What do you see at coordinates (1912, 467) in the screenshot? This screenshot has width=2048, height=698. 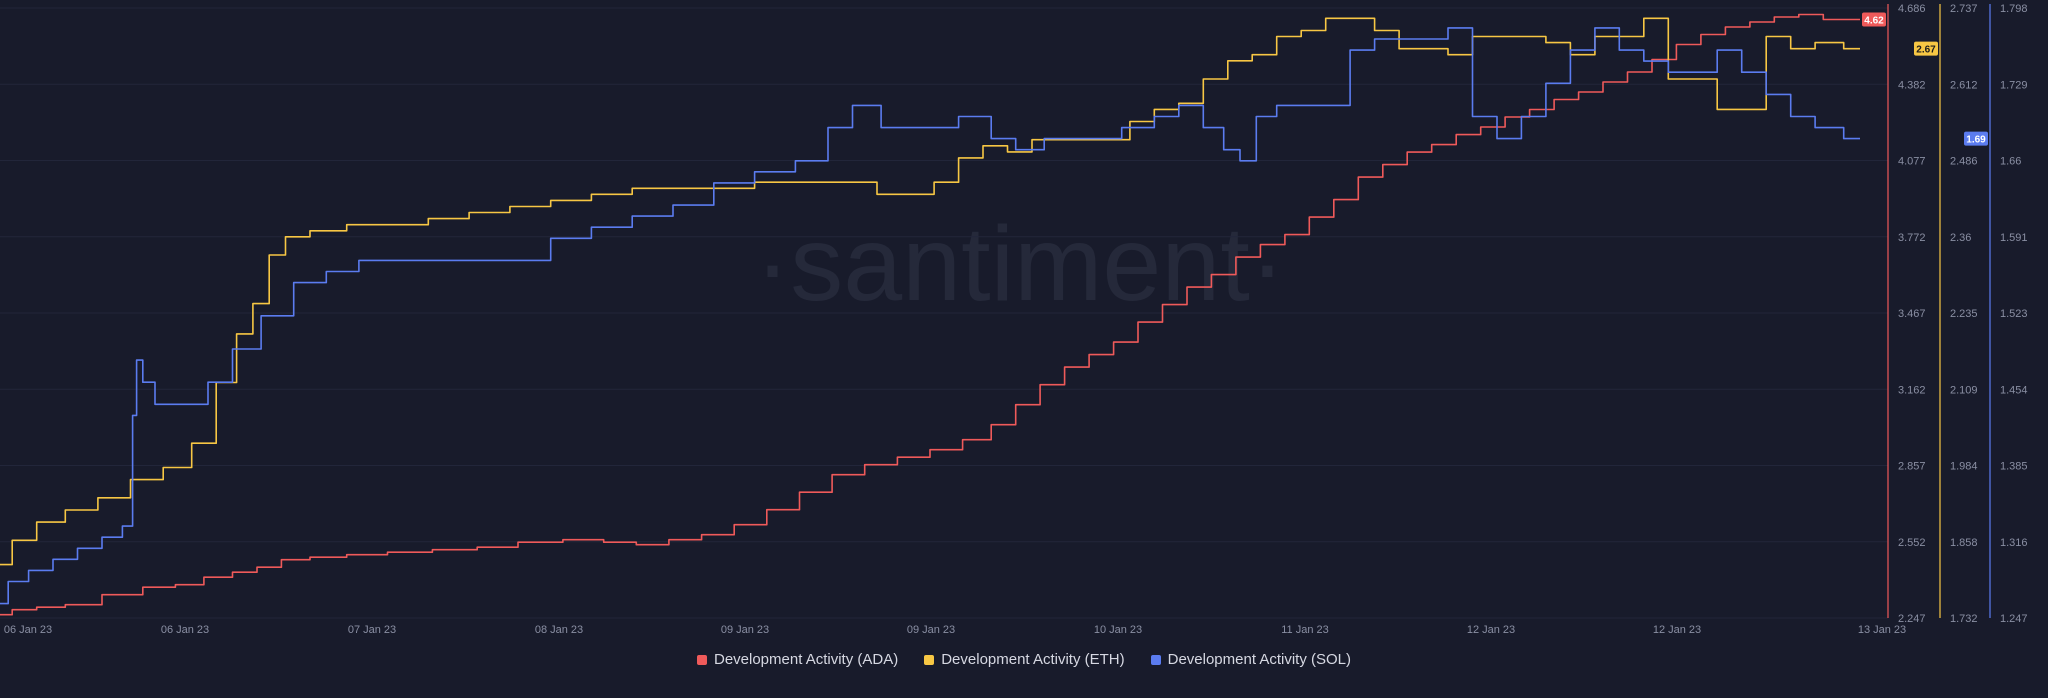 I see `y-tick-label-ada: 2.857` at bounding box center [1912, 467].